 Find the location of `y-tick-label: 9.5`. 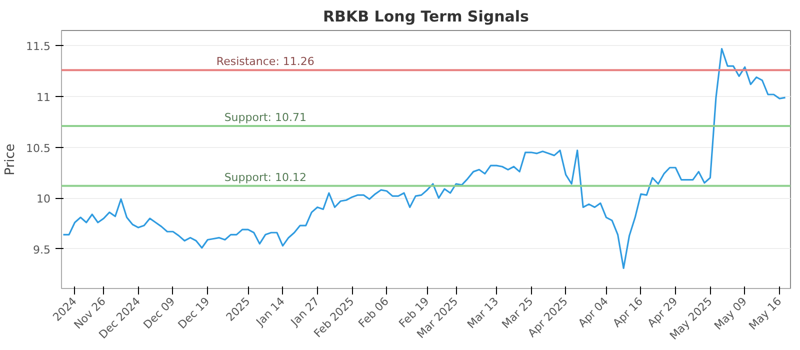

y-tick-label: 9.5 is located at coordinates (42, 249).